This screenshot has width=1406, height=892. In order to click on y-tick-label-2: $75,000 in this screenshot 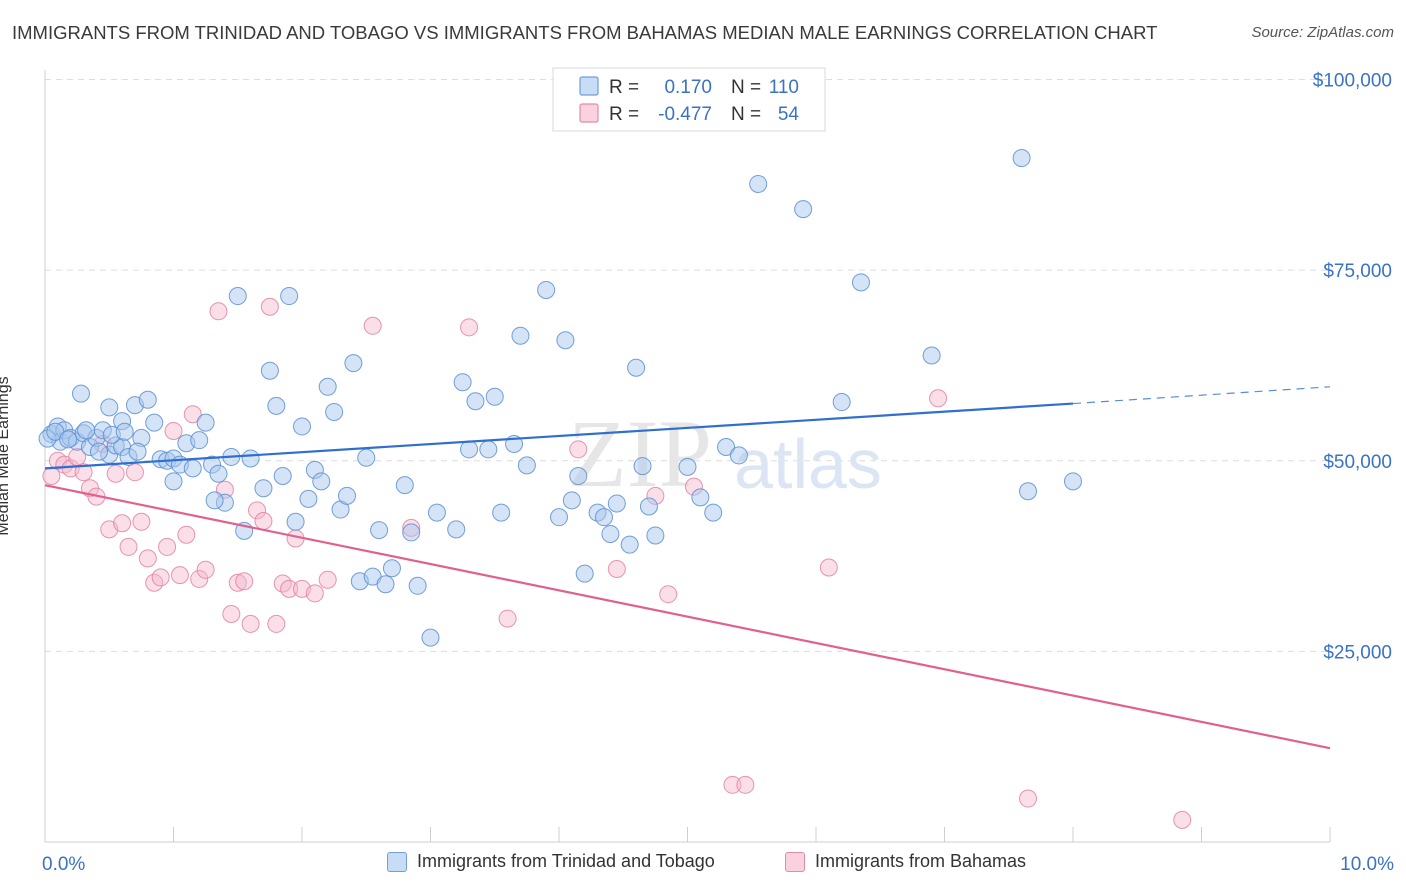, I will do `click(1357, 271)`.